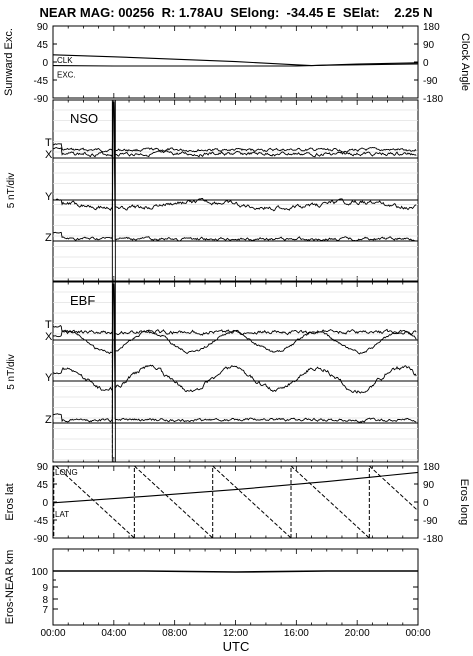  What do you see at coordinates (236, 646) in the screenshot?
I see `x-axis-label: UTC` at bounding box center [236, 646].